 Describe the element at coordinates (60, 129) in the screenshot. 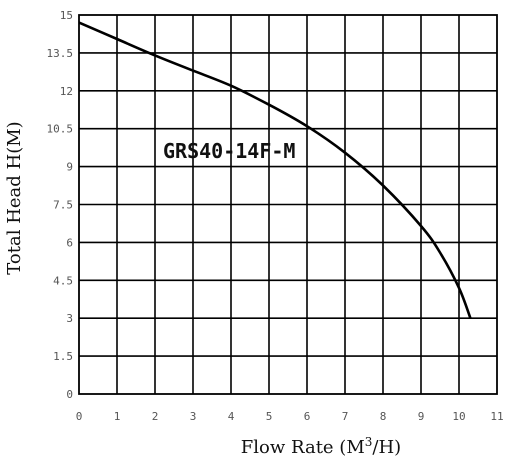

I see `y-tick-label: 10.5` at that location.